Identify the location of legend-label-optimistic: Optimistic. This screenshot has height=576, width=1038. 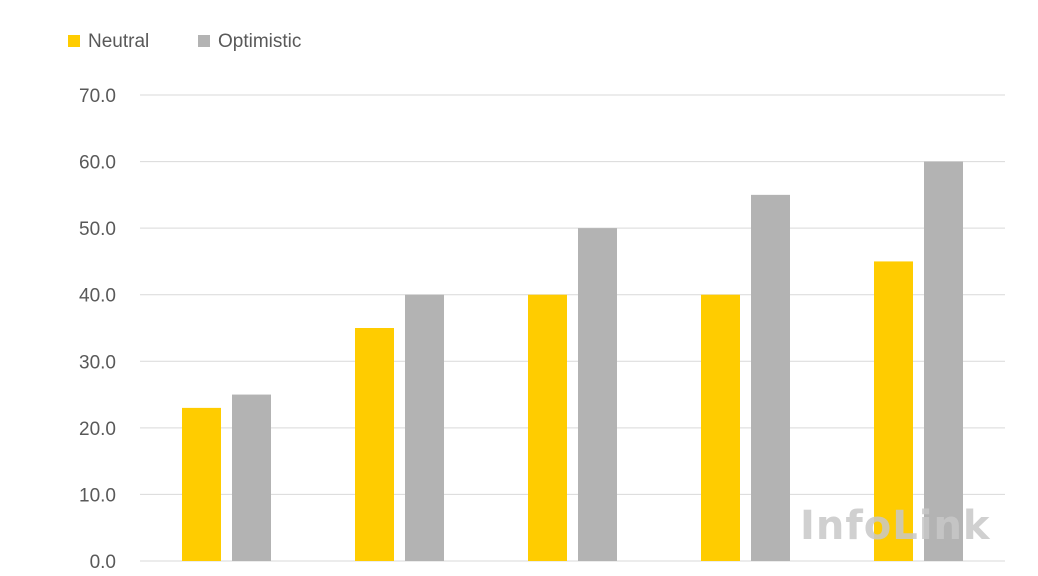
(259, 41).